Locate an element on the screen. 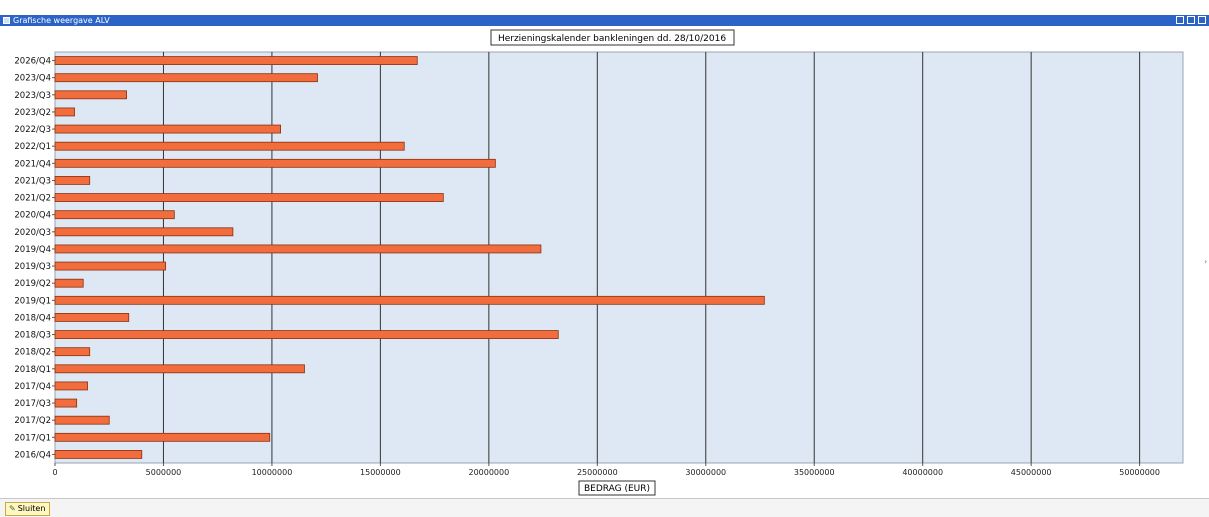 Image resolution: width=1209 pixels, height=517 pixels. close-button: ✎ Sluiten is located at coordinates (28, 509).